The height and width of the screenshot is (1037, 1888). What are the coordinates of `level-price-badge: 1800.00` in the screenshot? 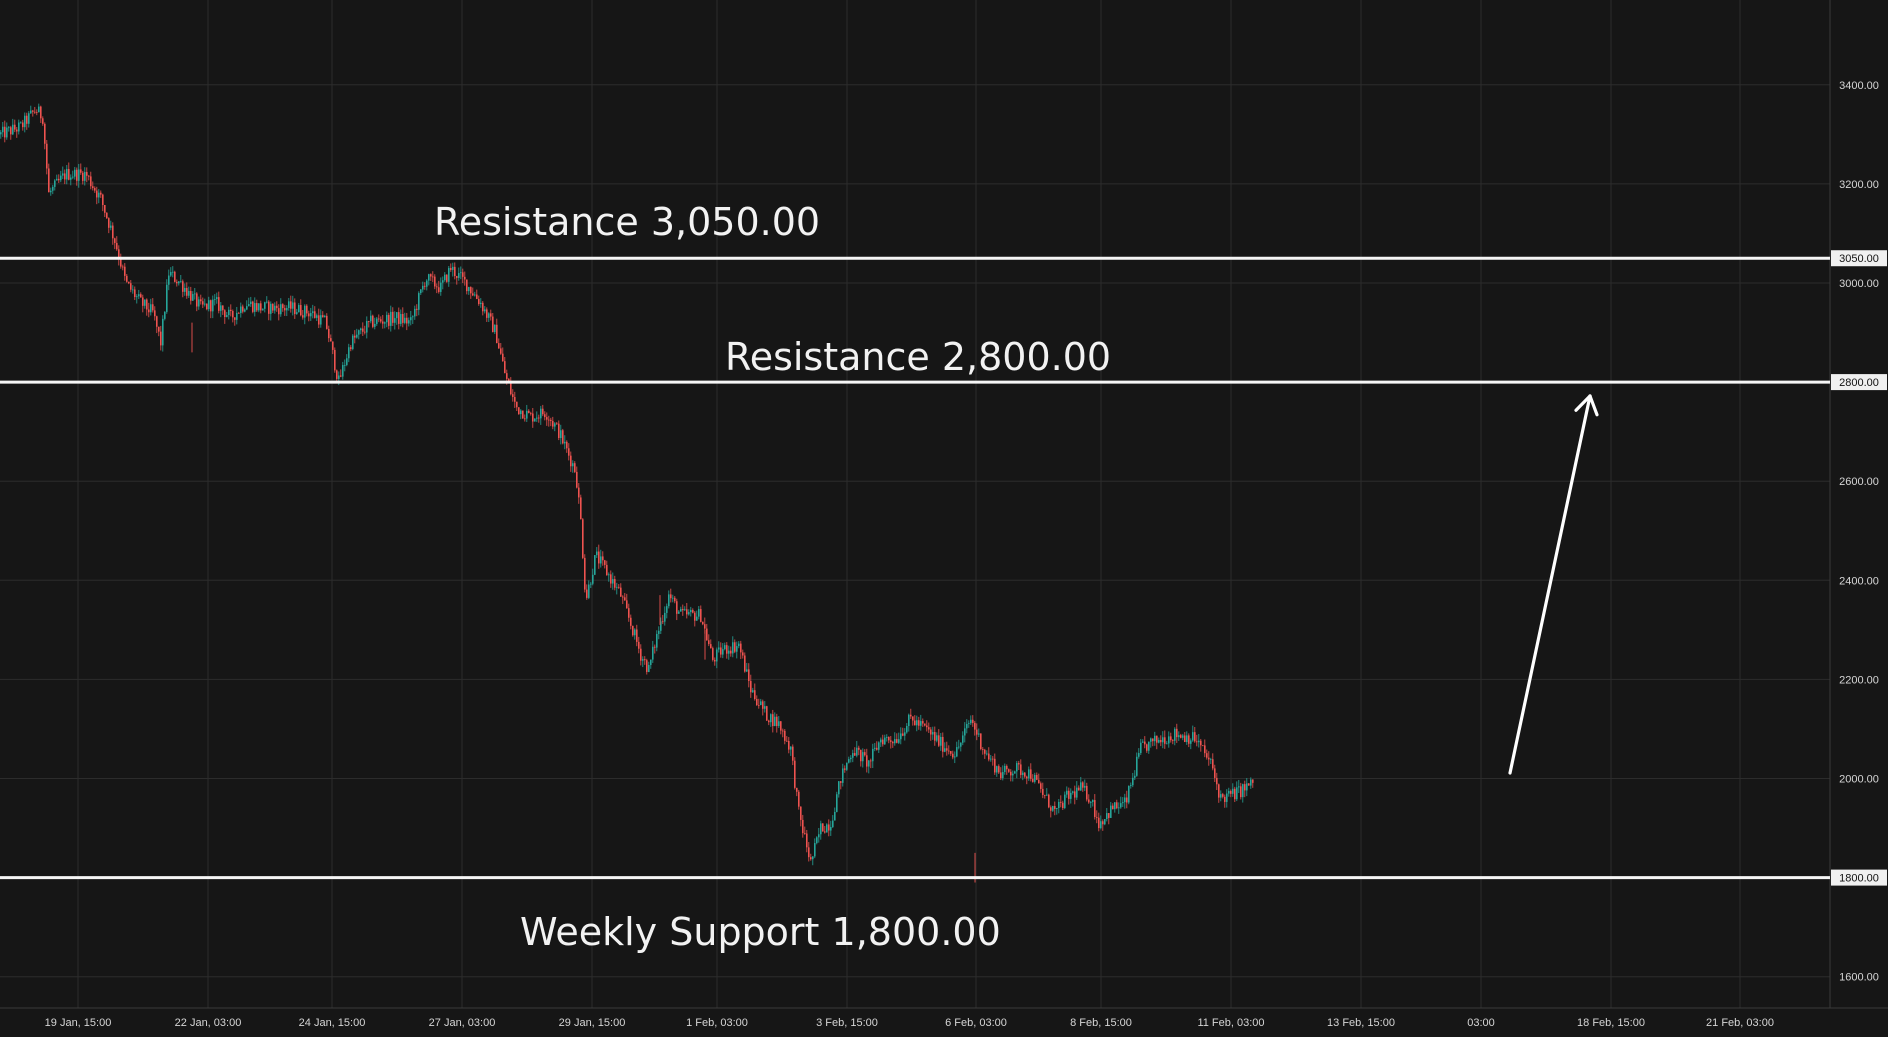 It's located at (1859, 877).